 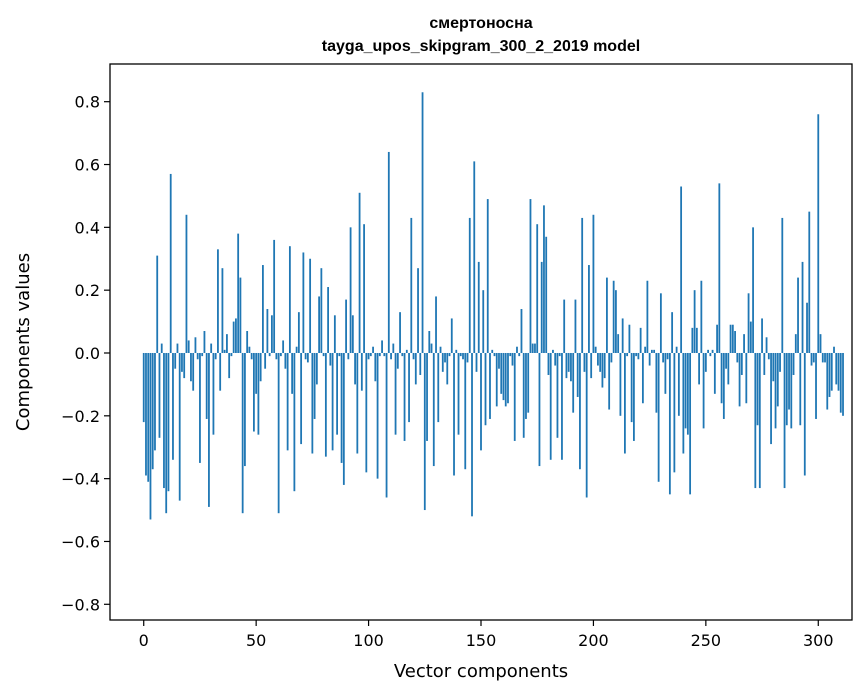 I want to click on y-tick-label: 0.8, so click(x=87, y=102).